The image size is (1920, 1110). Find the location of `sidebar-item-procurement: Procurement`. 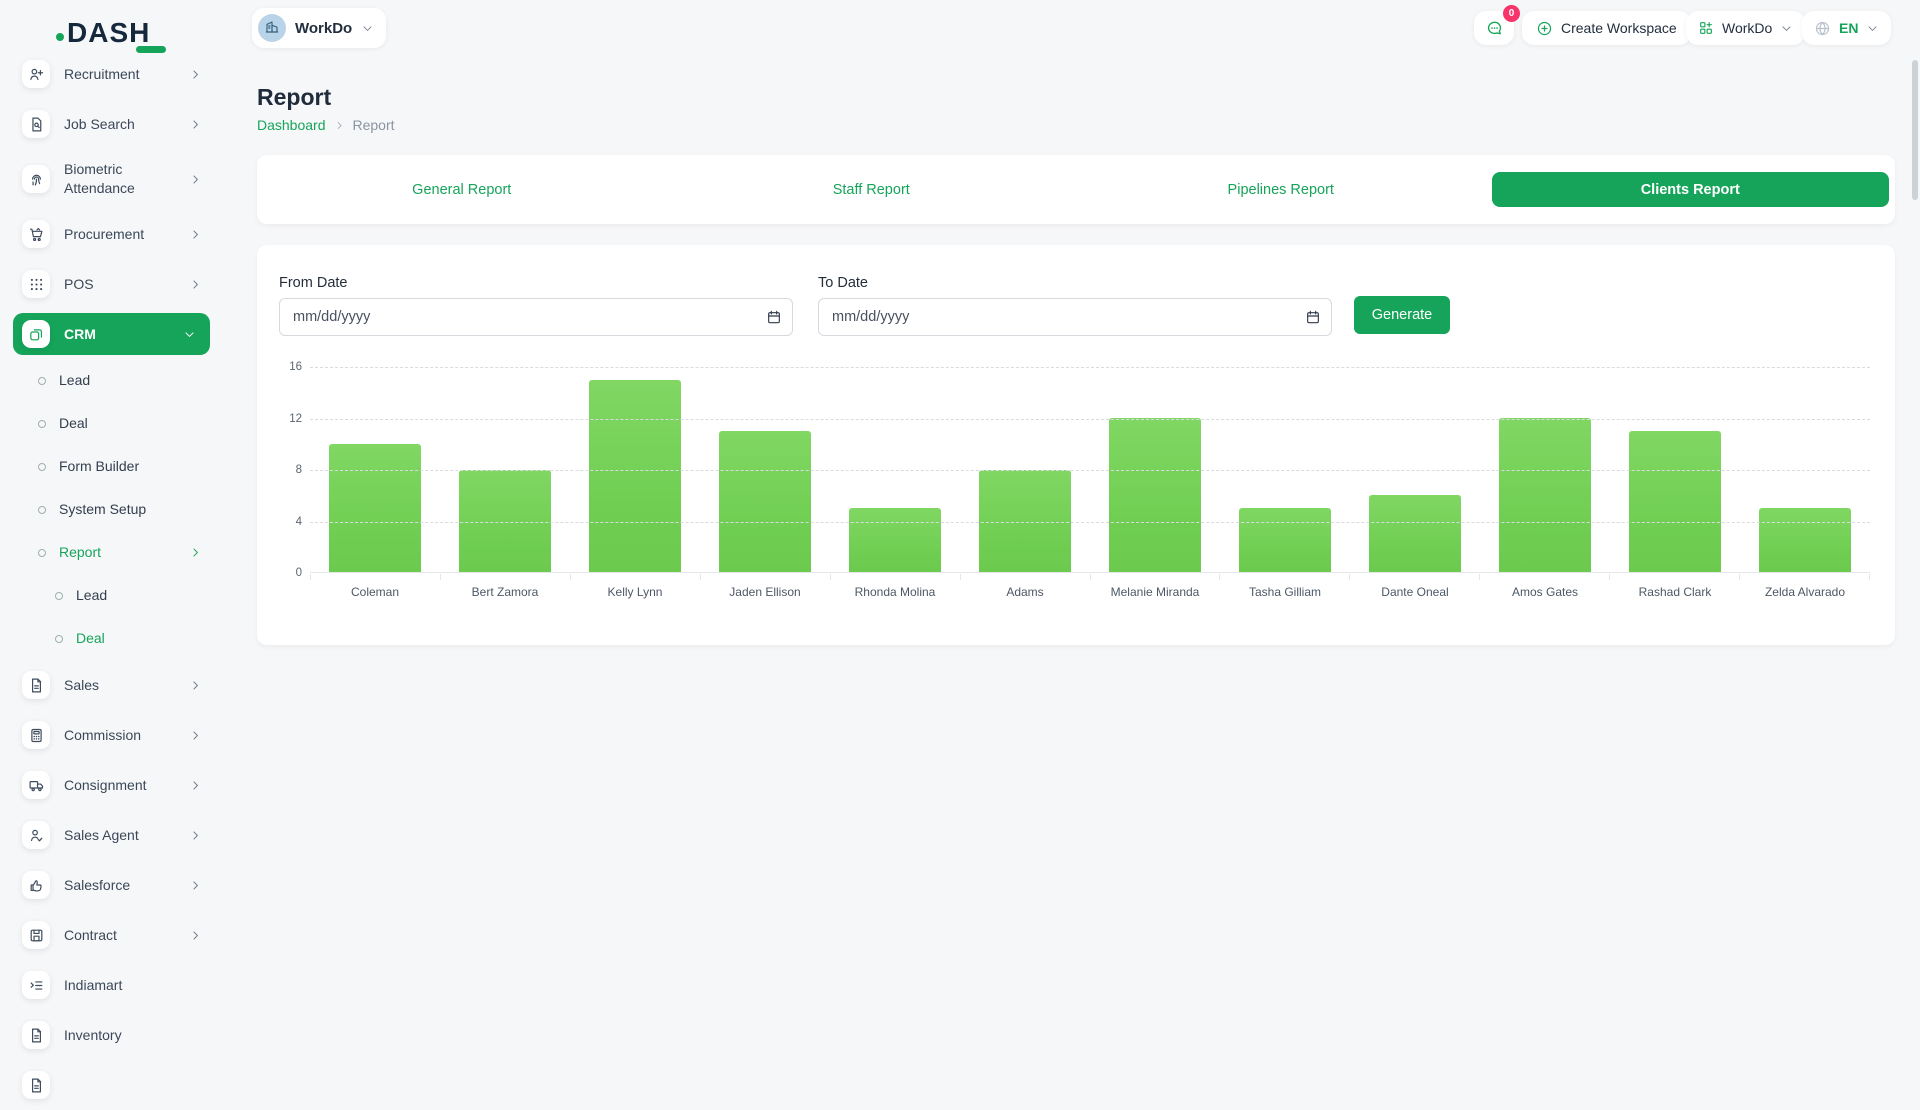

sidebar-item-procurement: Procurement is located at coordinates (115, 234).